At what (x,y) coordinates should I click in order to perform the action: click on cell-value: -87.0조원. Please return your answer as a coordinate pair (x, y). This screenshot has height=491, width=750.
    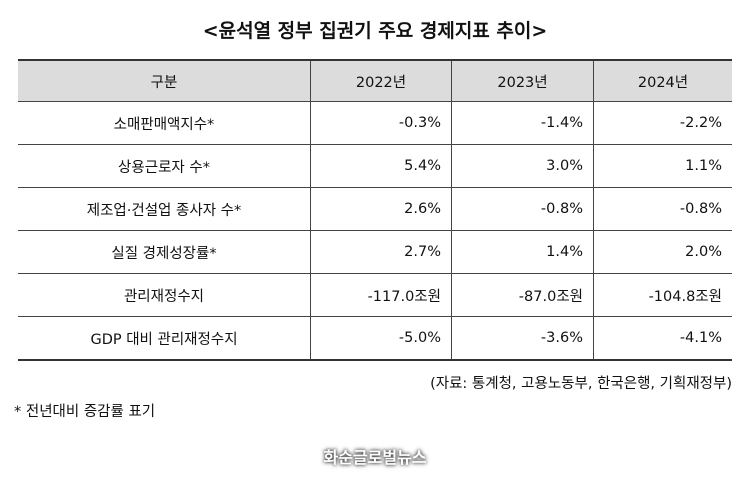
    Looking at the image, I should click on (522, 295).